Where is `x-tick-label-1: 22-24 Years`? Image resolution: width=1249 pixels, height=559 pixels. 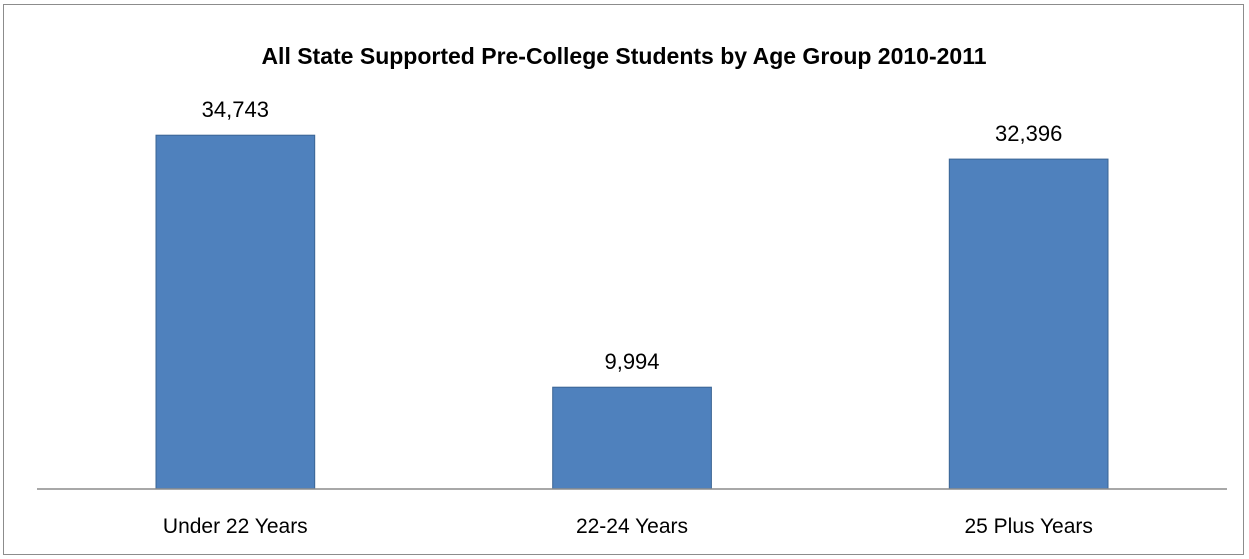 x-tick-label-1: 22-24 Years is located at coordinates (632, 526).